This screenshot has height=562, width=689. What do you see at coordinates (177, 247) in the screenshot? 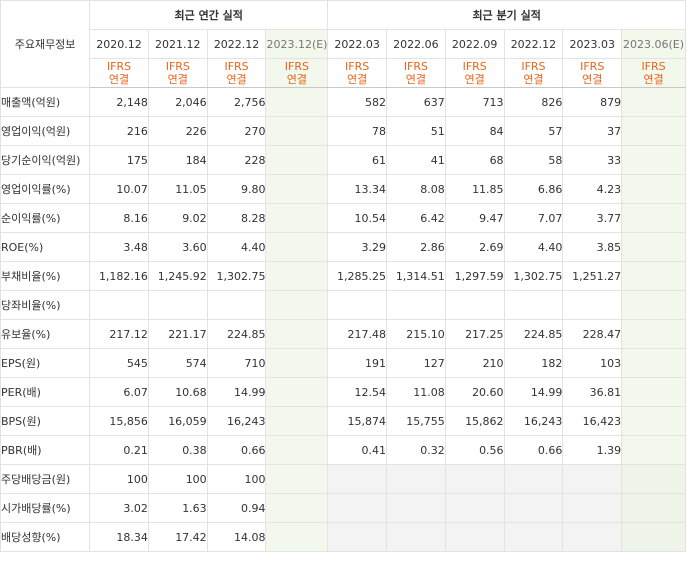
I see `annual-value-cell: 3.60` at bounding box center [177, 247].